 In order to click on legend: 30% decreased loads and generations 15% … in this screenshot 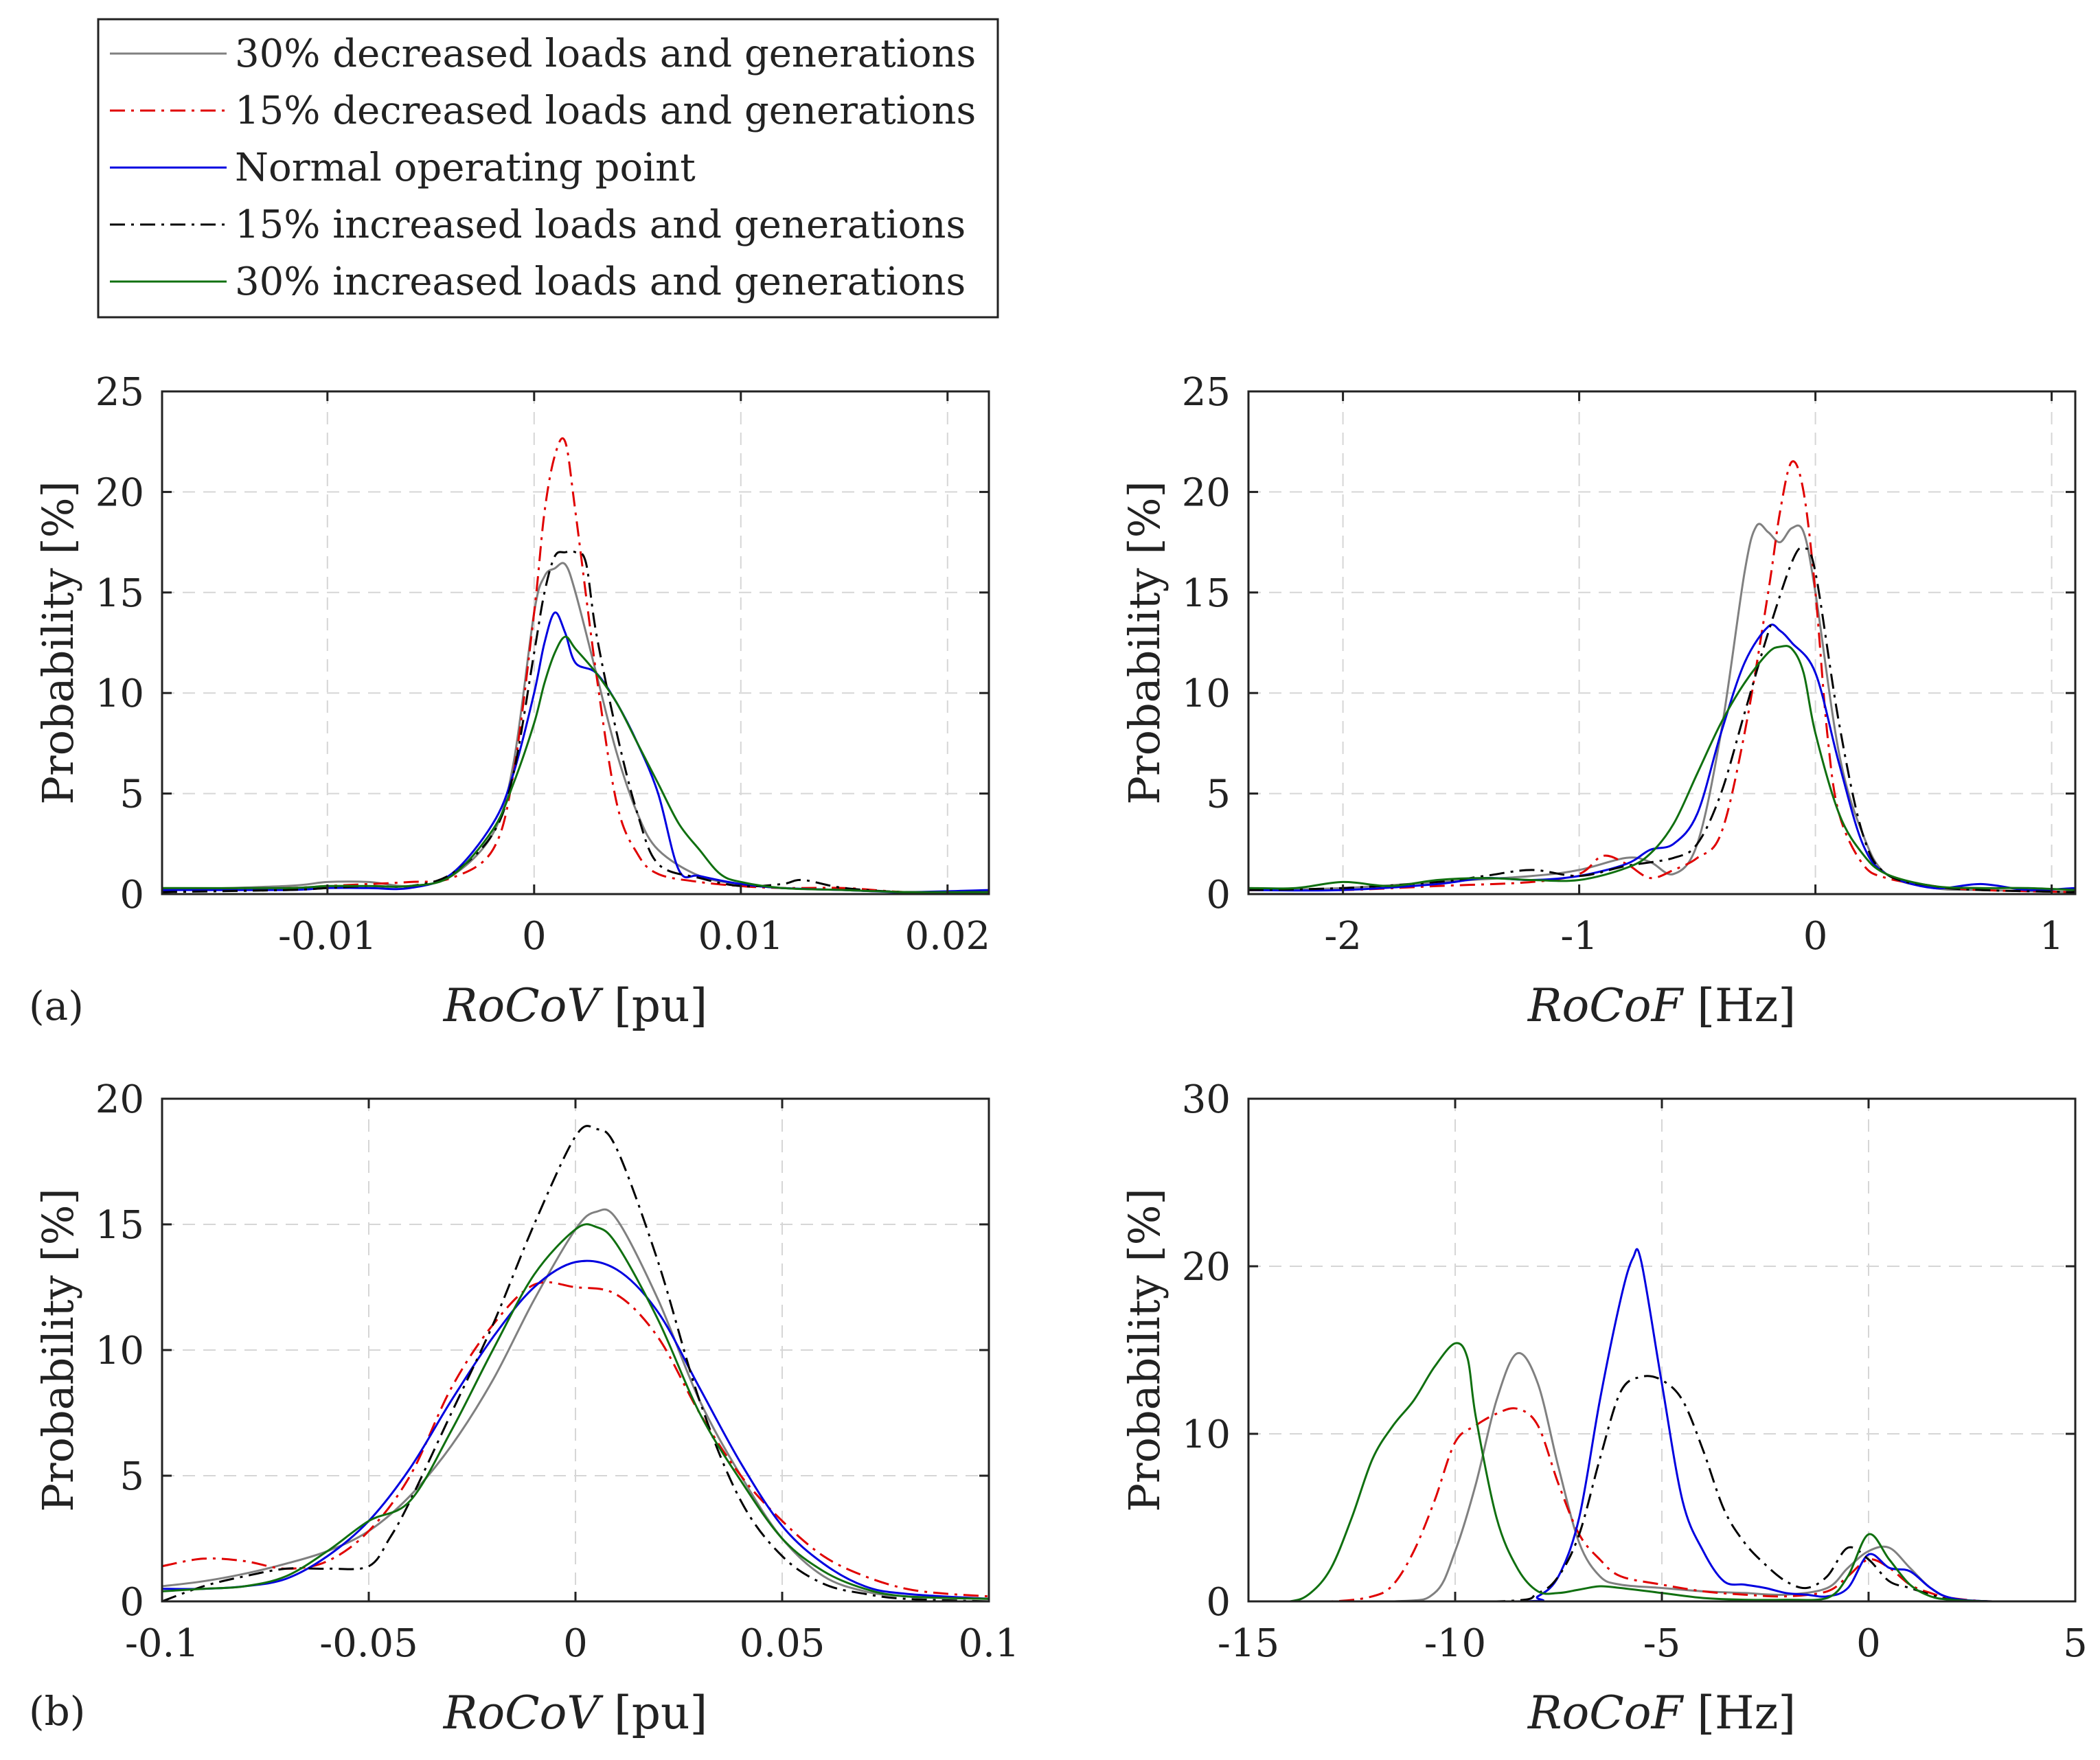, I will do `click(548, 168)`.